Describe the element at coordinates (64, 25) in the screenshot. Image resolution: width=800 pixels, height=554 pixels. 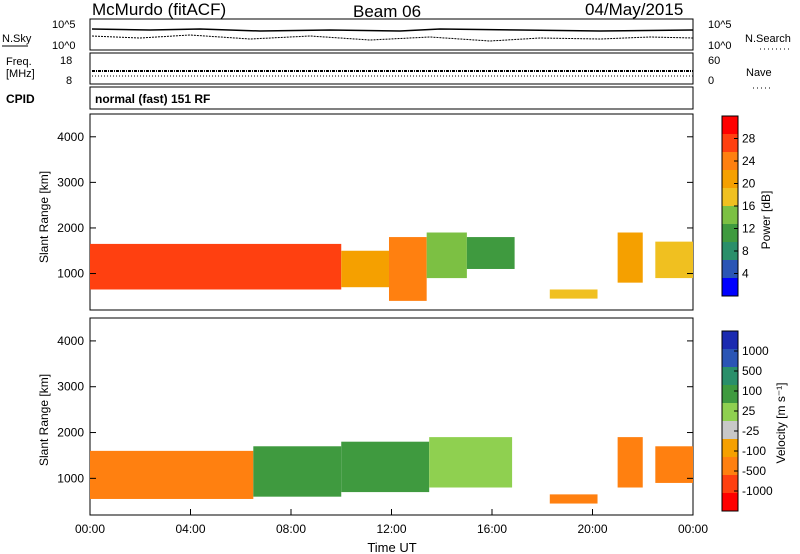
I see `nsky-tick-top: 10^5` at that location.